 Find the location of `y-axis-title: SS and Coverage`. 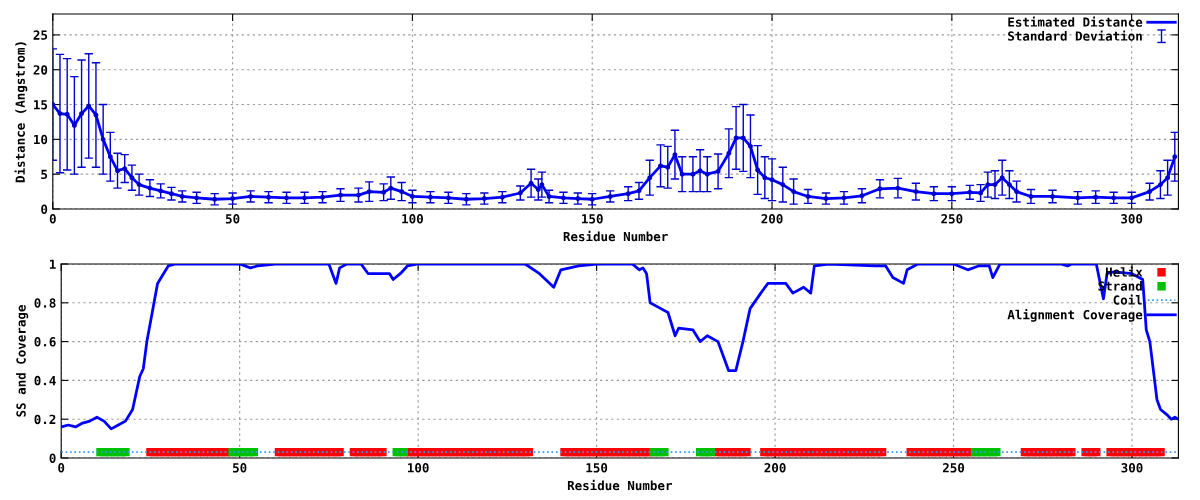

y-axis-title: SS and Coverage is located at coordinates (22, 361).